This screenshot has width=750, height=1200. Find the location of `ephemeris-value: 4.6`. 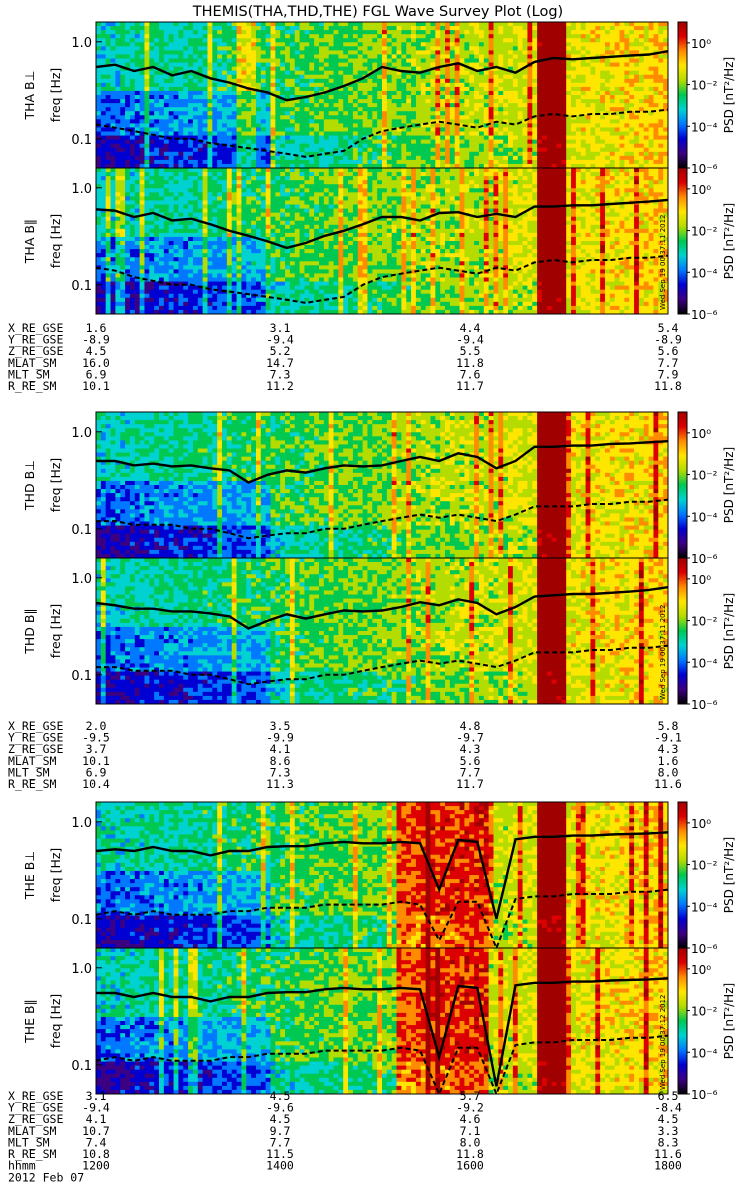

ephemeris-value: 4.6 is located at coordinates (470, 1119).